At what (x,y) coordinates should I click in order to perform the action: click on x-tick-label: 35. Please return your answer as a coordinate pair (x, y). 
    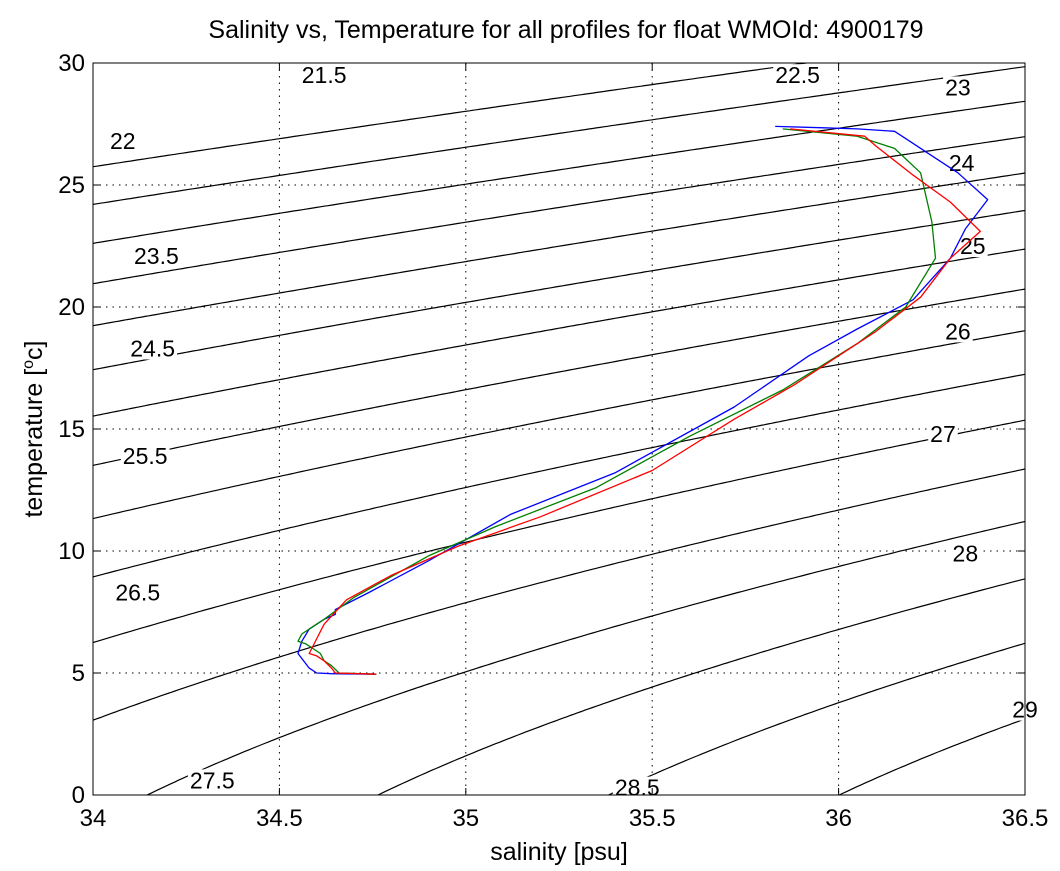
    Looking at the image, I should click on (465, 818).